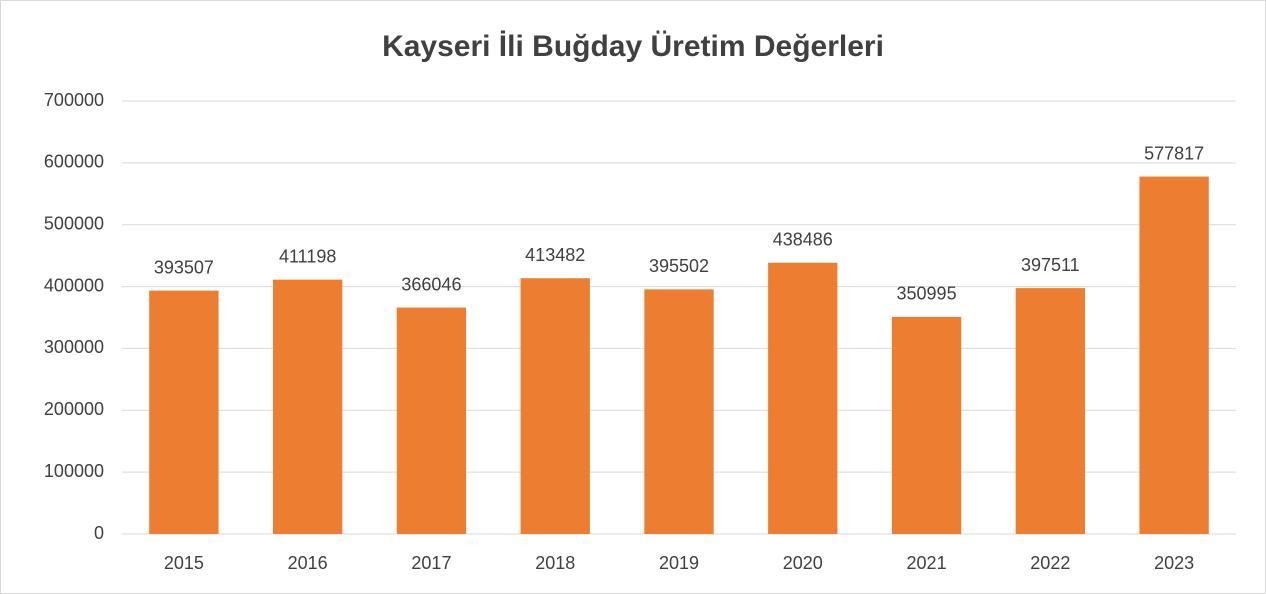 This screenshot has height=594, width=1266. What do you see at coordinates (1174, 563) in the screenshot?
I see `x-tick-label: 2023` at bounding box center [1174, 563].